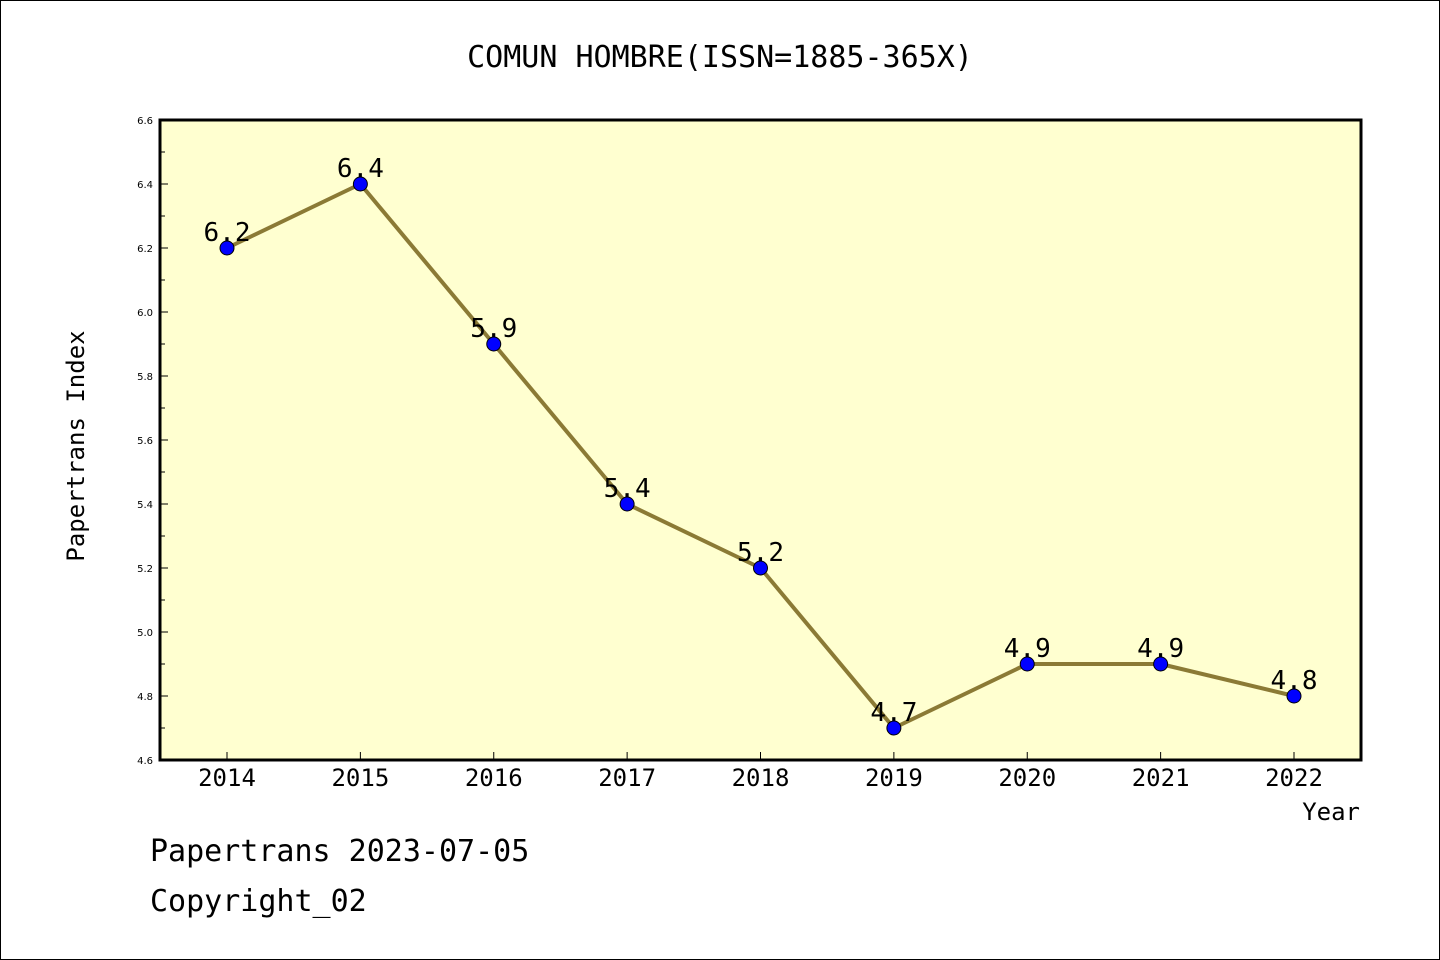 This screenshot has height=960, width=1440. What do you see at coordinates (360, 778) in the screenshot?
I see `x-tick-label: 2015` at bounding box center [360, 778].